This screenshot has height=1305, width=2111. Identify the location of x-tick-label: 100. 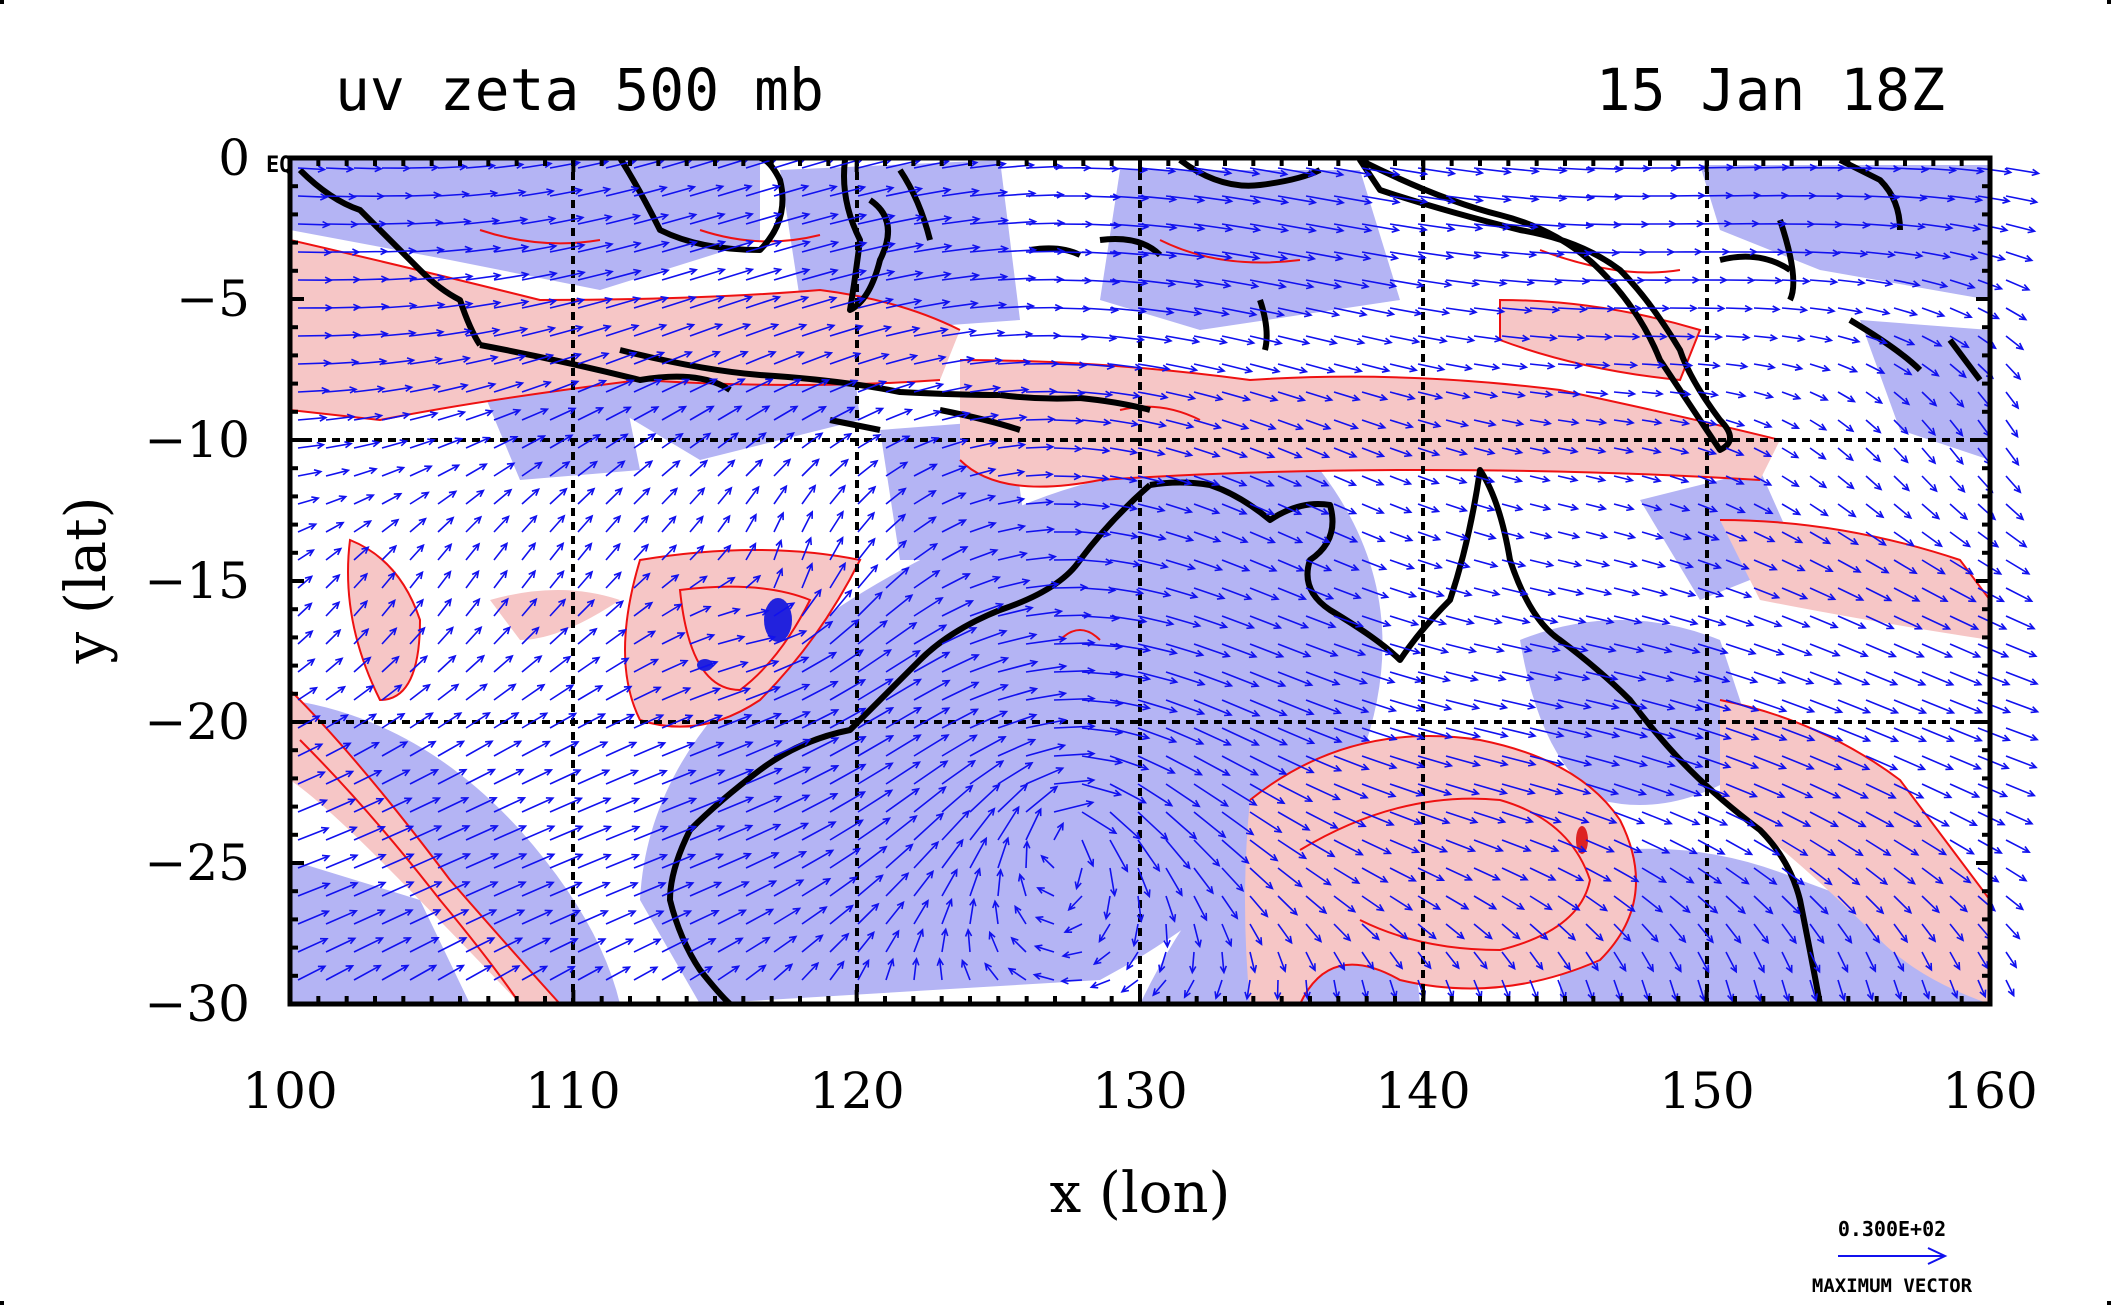
(289, 1091).